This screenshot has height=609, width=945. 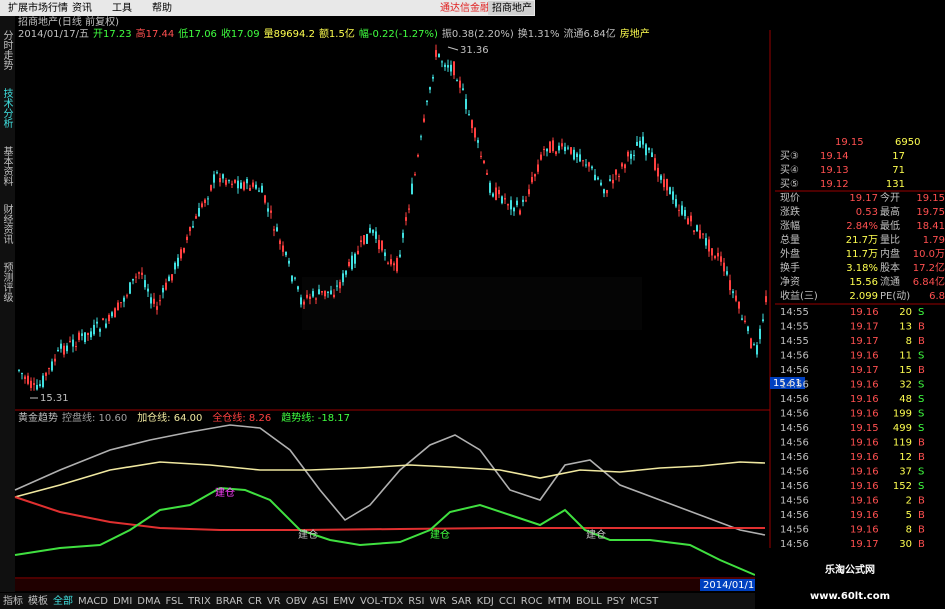 I want to click on indicator-value: 加仓线: 64.00, so click(x=169, y=417).